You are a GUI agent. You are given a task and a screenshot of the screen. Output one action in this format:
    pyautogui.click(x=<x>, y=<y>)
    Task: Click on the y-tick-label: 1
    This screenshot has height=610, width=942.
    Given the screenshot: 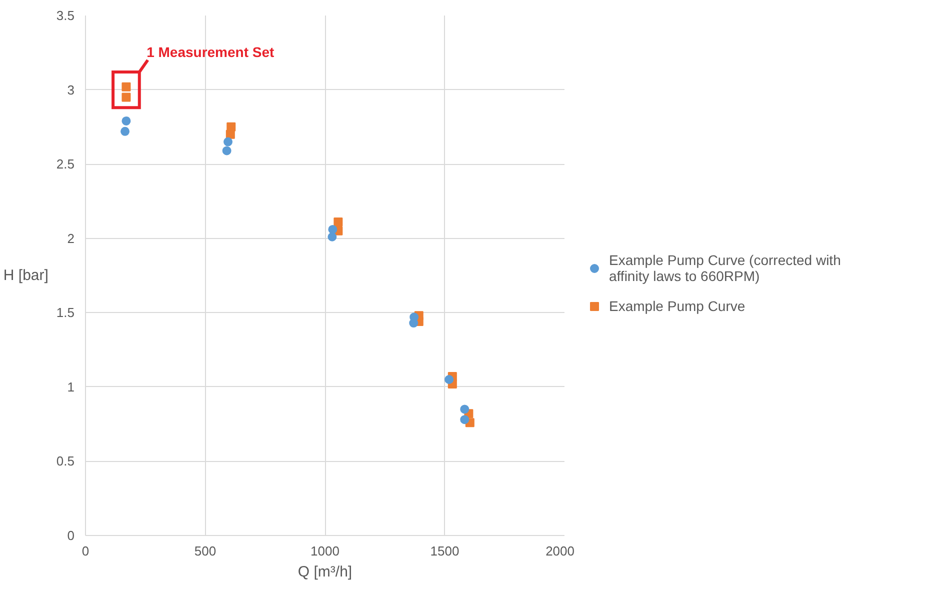 What is the action you would take?
    pyautogui.click(x=71, y=386)
    